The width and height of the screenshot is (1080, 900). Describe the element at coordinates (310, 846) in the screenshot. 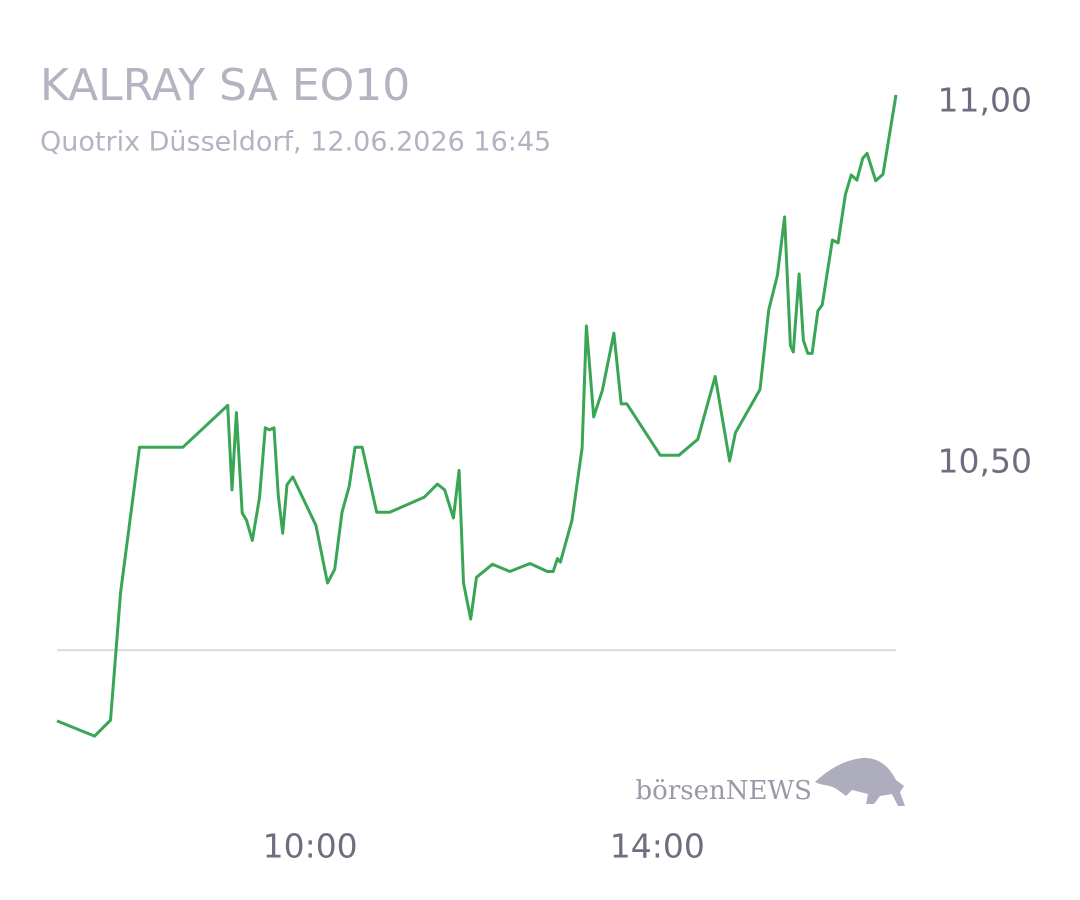

I see `x-tick-label: 10:00` at that location.